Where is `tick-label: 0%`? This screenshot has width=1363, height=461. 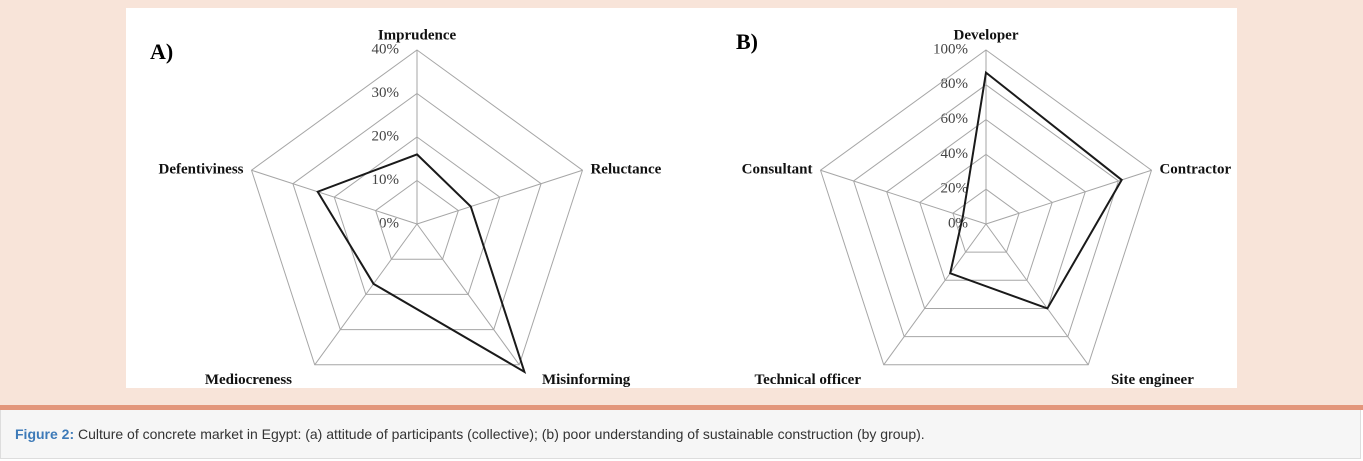
tick-label: 0% is located at coordinates (389, 223).